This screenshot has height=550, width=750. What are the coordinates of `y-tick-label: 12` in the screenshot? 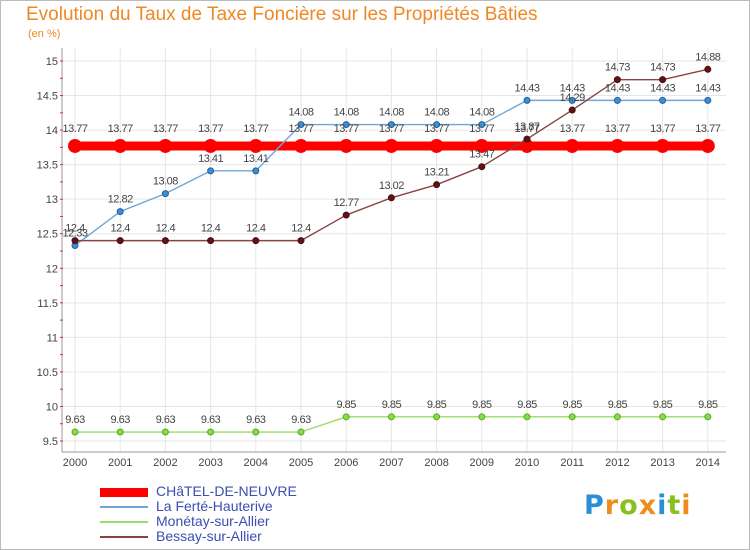 It's located at (52, 269).